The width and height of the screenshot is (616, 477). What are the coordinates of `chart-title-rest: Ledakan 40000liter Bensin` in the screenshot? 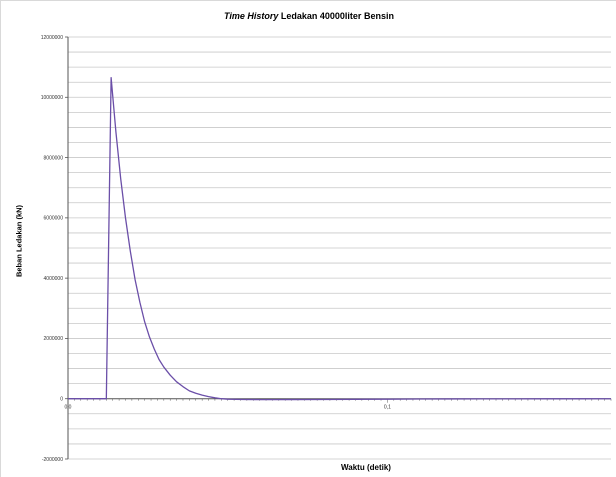 It's located at (336, 16).